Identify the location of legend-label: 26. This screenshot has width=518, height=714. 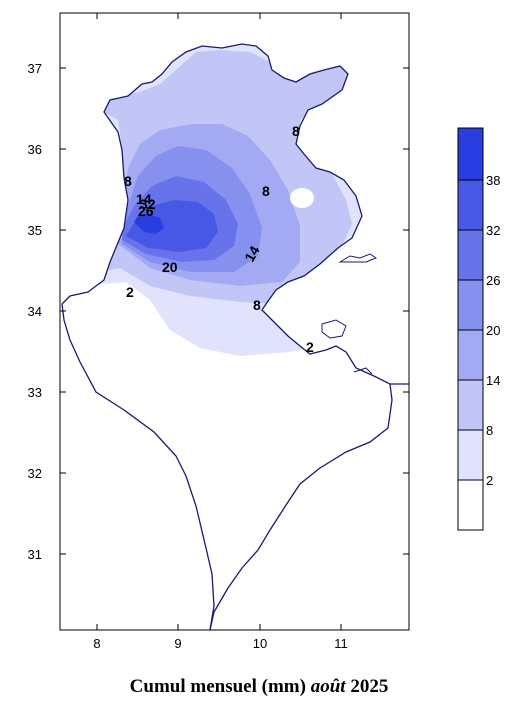
(493, 280).